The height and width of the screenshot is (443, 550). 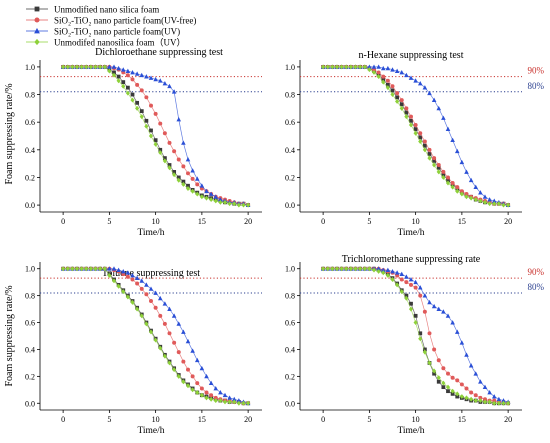 What do you see at coordinates (411, 55) in the screenshot?
I see `chart-title: n-Hexane suppressing test` at bounding box center [411, 55].